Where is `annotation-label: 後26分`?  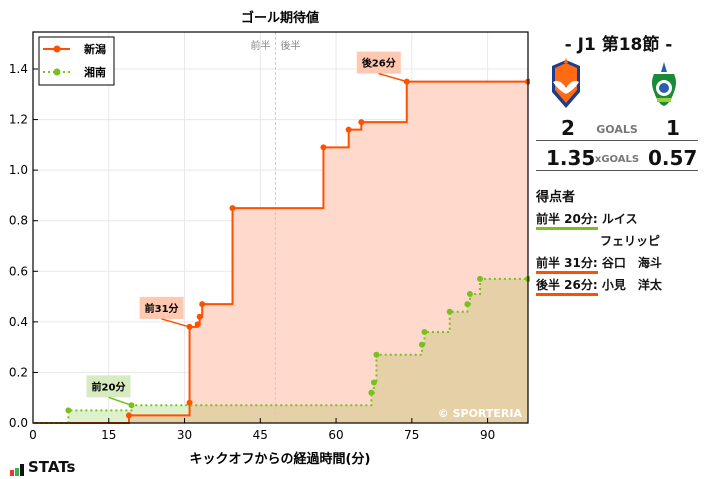
annotation-label: 後26分 is located at coordinates (379, 63).